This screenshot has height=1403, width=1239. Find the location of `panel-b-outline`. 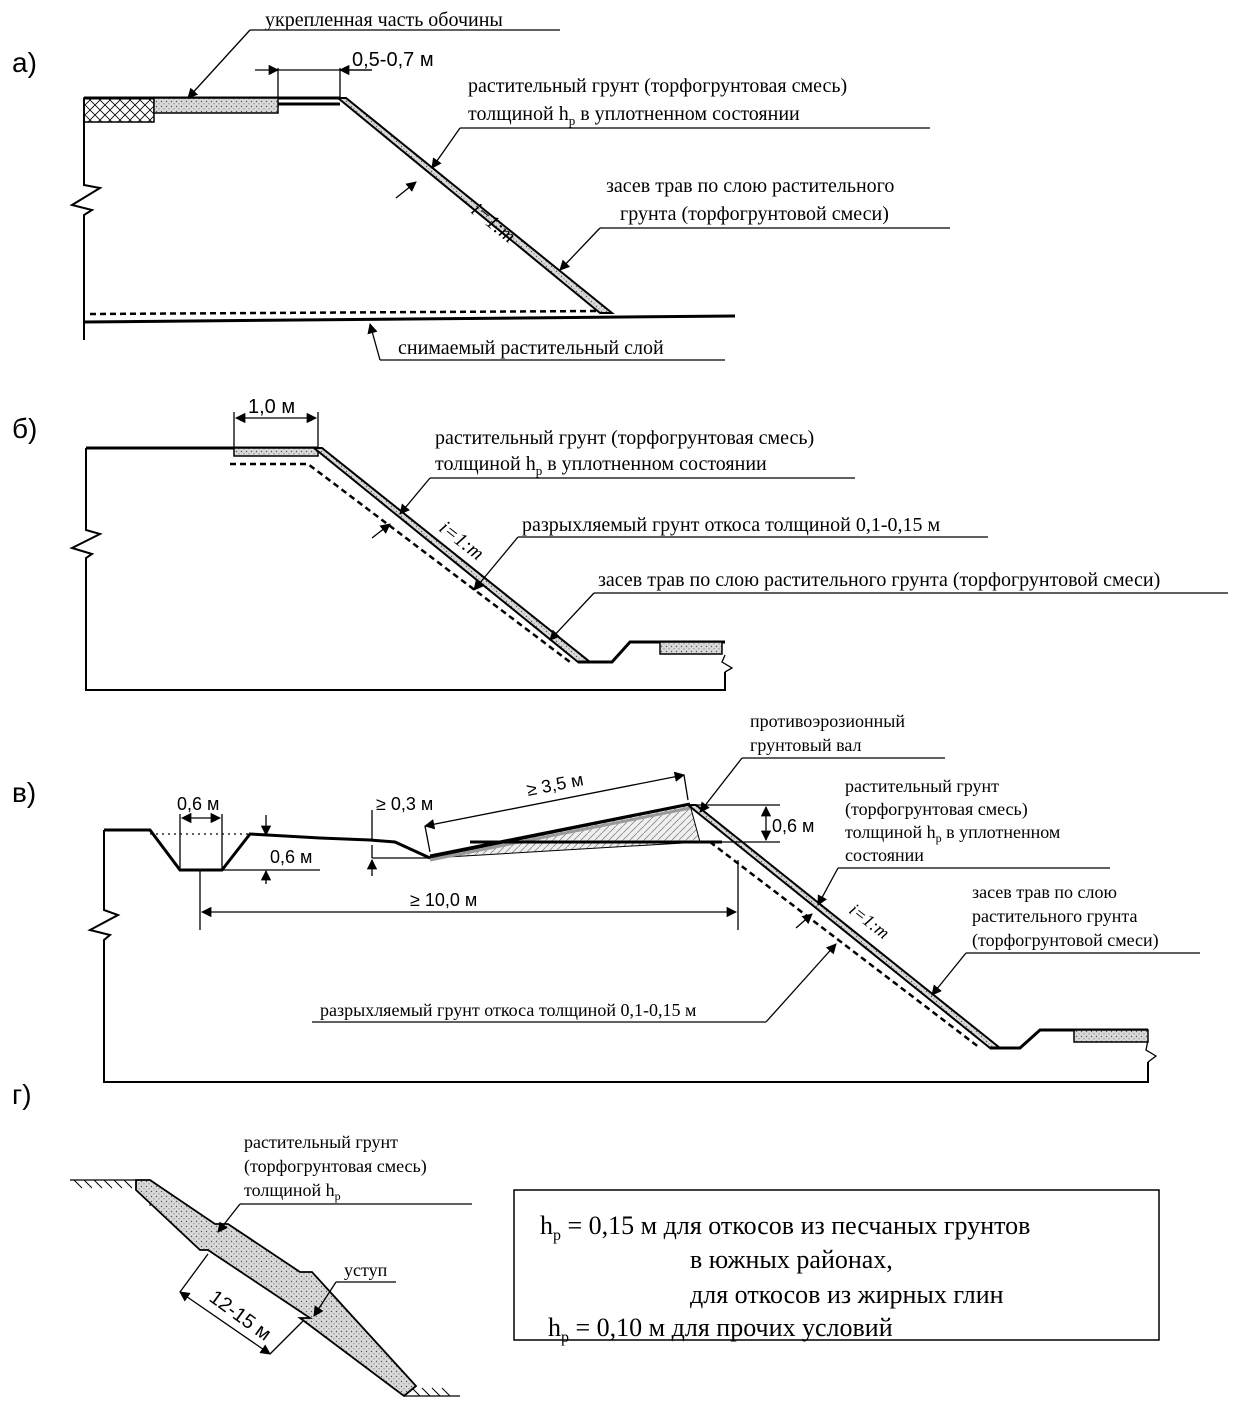

panel-b-outline is located at coordinates (397, 569).